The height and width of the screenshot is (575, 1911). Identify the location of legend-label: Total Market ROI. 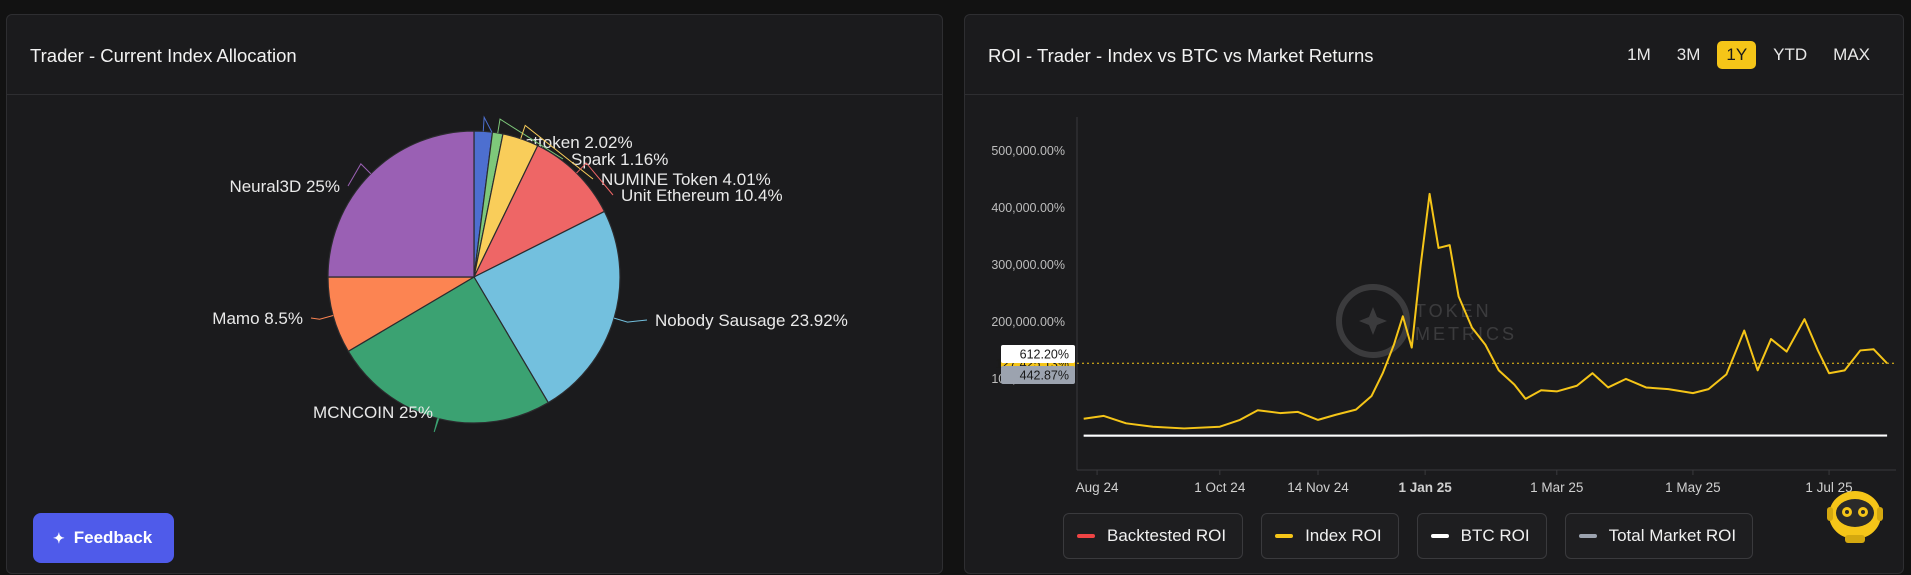
(1673, 536).